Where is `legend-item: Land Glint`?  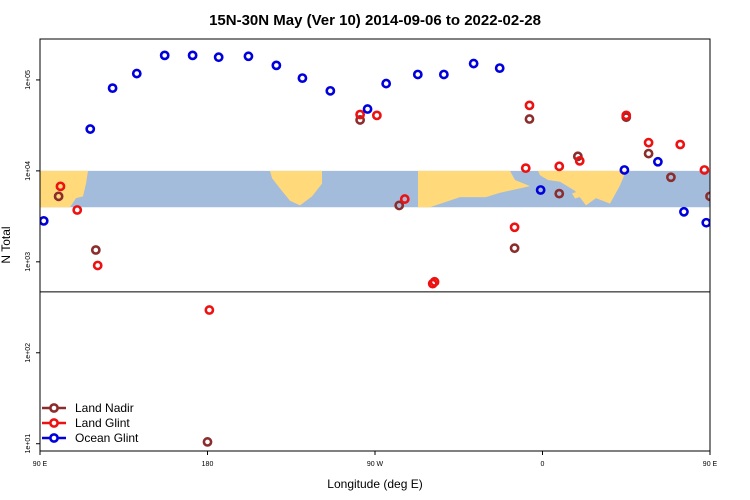
legend-item: Land Glint is located at coordinates (86, 423).